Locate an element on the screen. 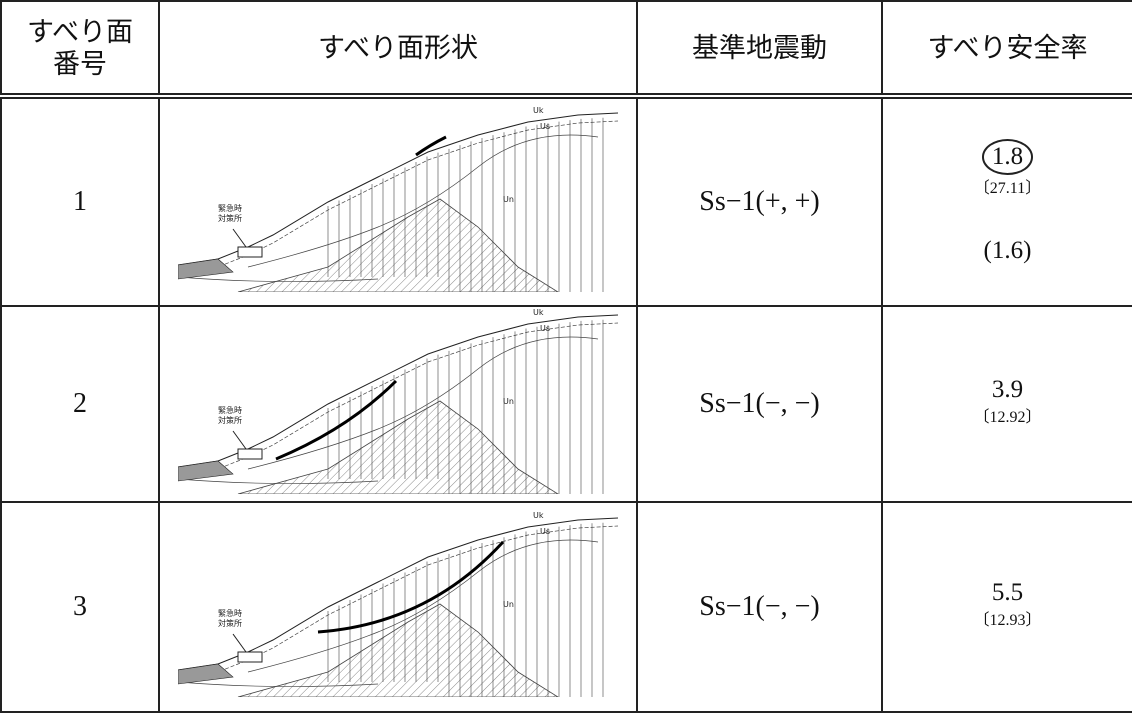 The height and width of the screenshot is (726, 1132). time: 〔27.11〕 is located at coordinates (1007, 188).